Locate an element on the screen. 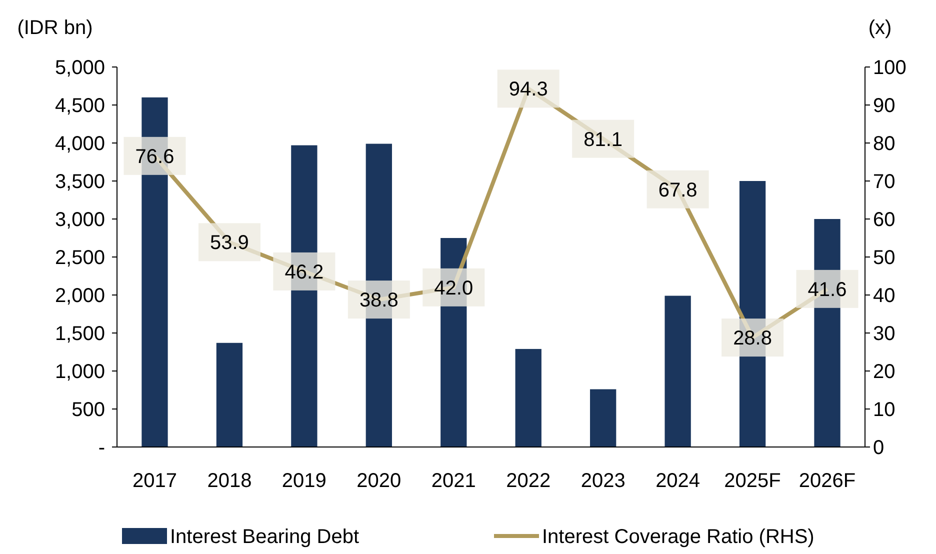  x-tick-label: 2020 is located at coordinates (379, 481).